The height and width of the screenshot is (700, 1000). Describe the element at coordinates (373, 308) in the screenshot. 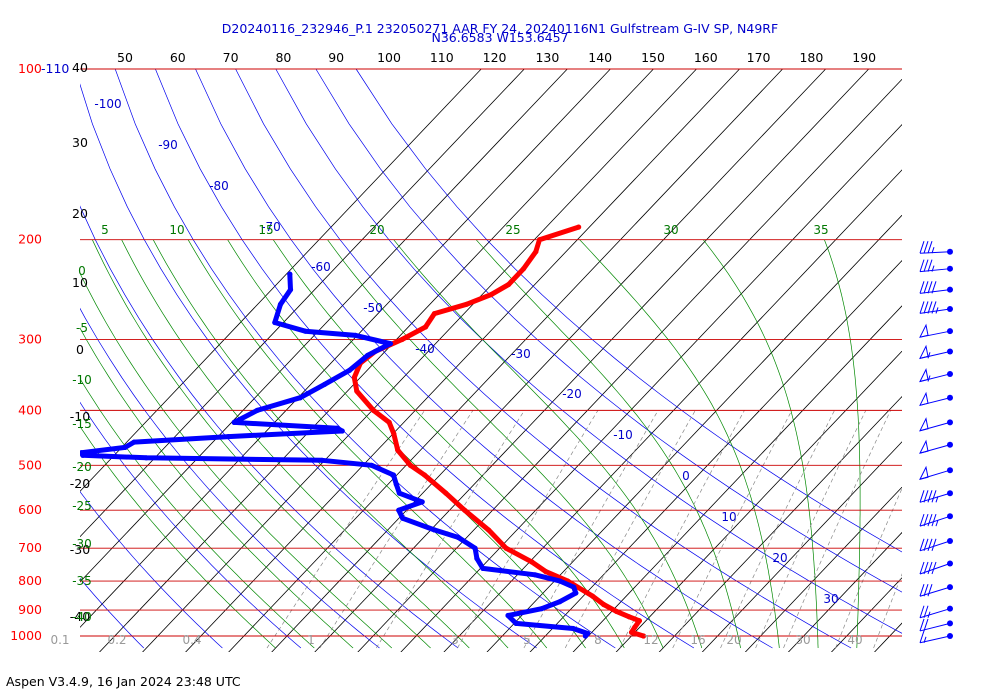

I see `dry-adiabat-label: -50` at that location.